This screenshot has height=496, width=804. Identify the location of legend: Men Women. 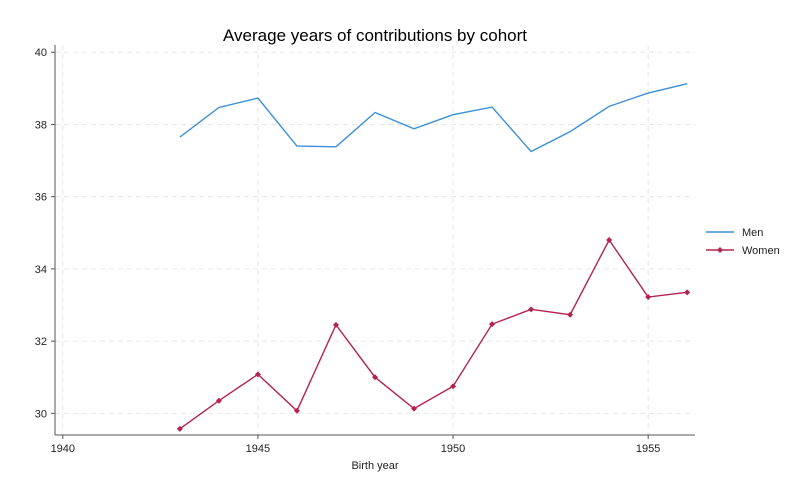
(743, 242).